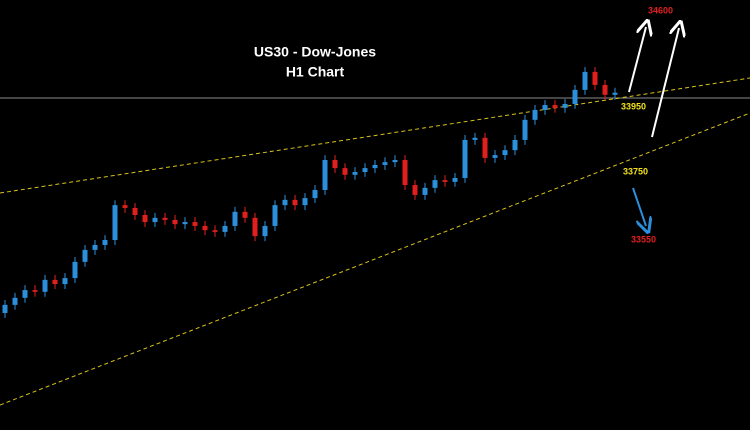 The height and width of the screenshot is (430, 750). What do you see at coordinates (660, 10) in the screenshot?
I see `target-label: 34600` at bounding box center [660, 10].